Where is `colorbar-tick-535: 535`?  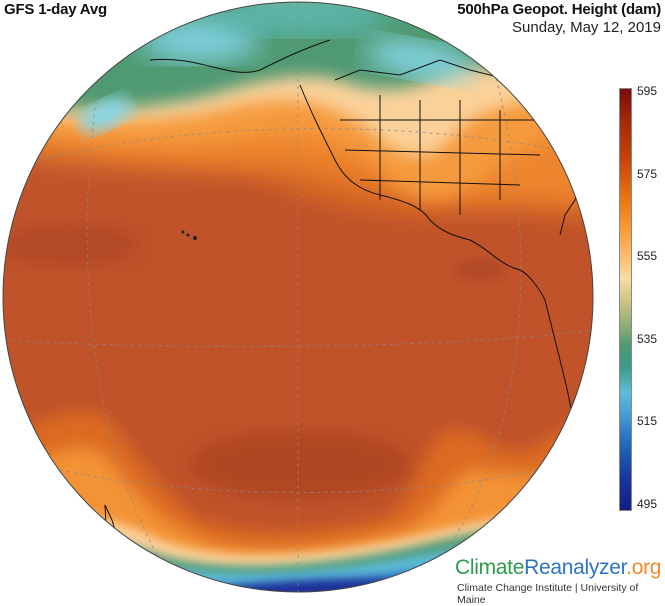
colorbar-tick-535: 535 is located at coordinates (647, 339).